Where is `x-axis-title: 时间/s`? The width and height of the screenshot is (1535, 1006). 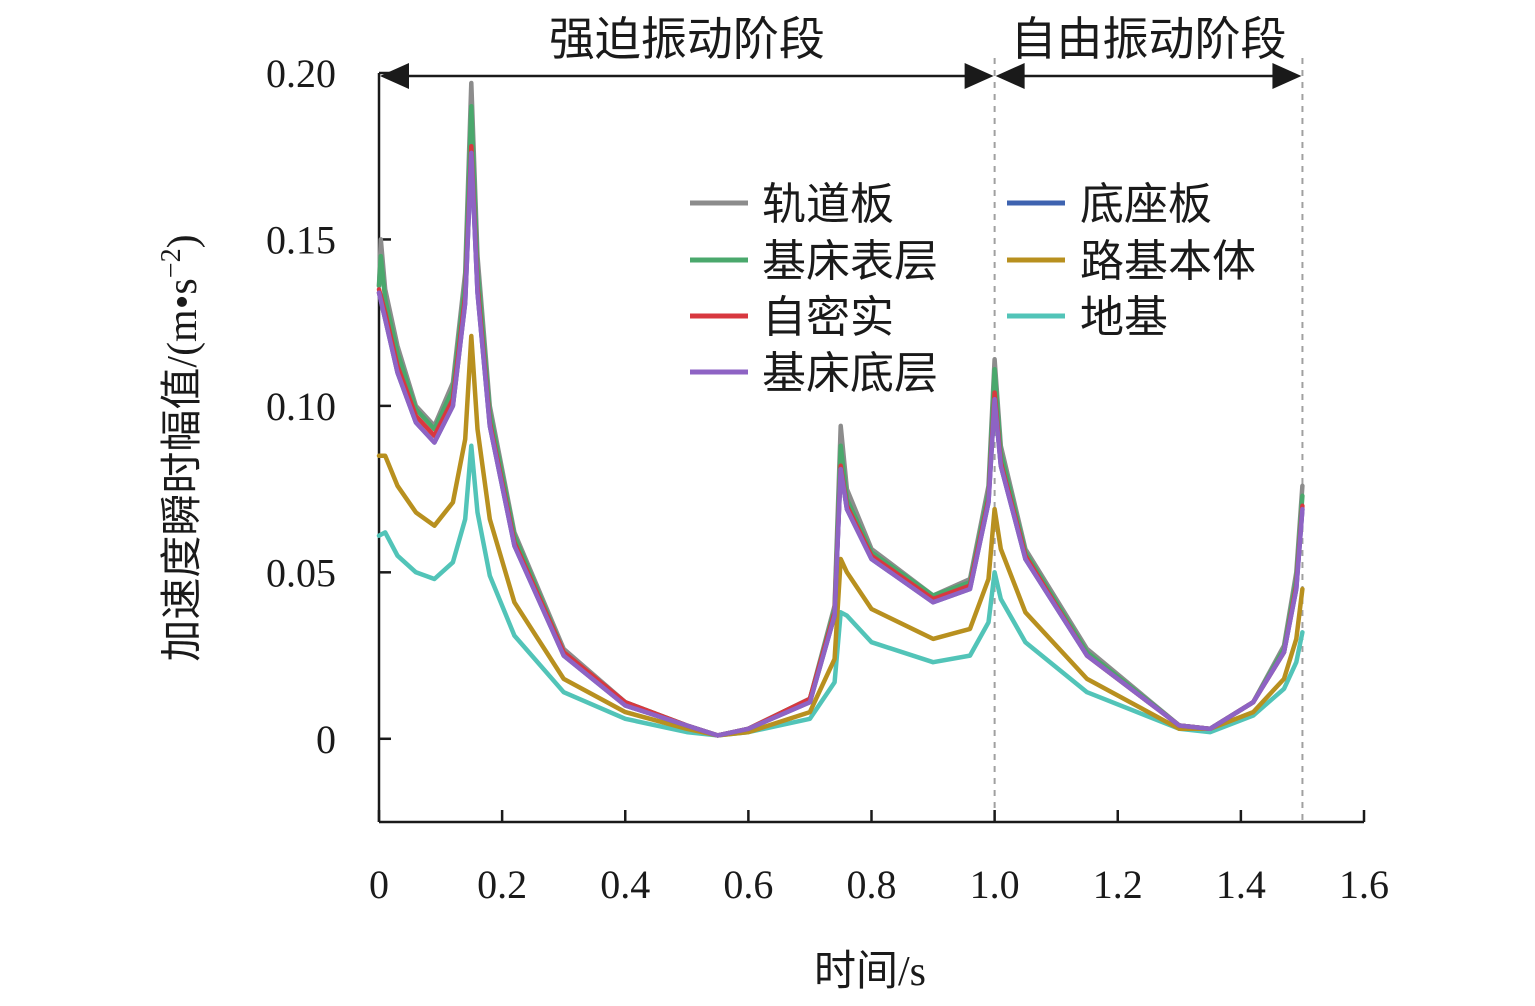 x-axis-title: 时间/s is located at coordinates (870, 972).